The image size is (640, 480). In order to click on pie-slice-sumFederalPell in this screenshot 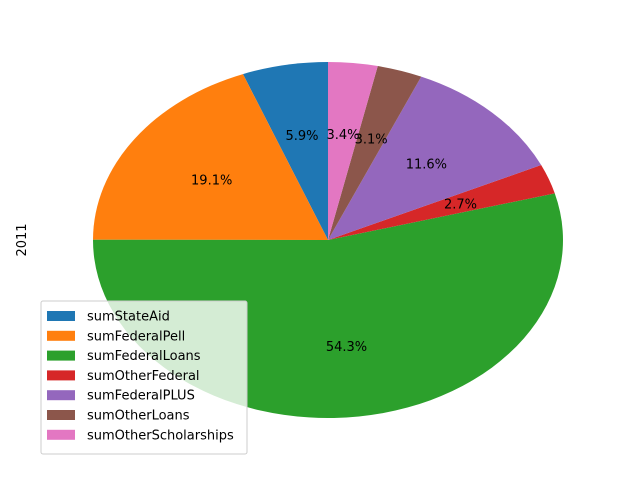, I will do `click(210, 157)`.